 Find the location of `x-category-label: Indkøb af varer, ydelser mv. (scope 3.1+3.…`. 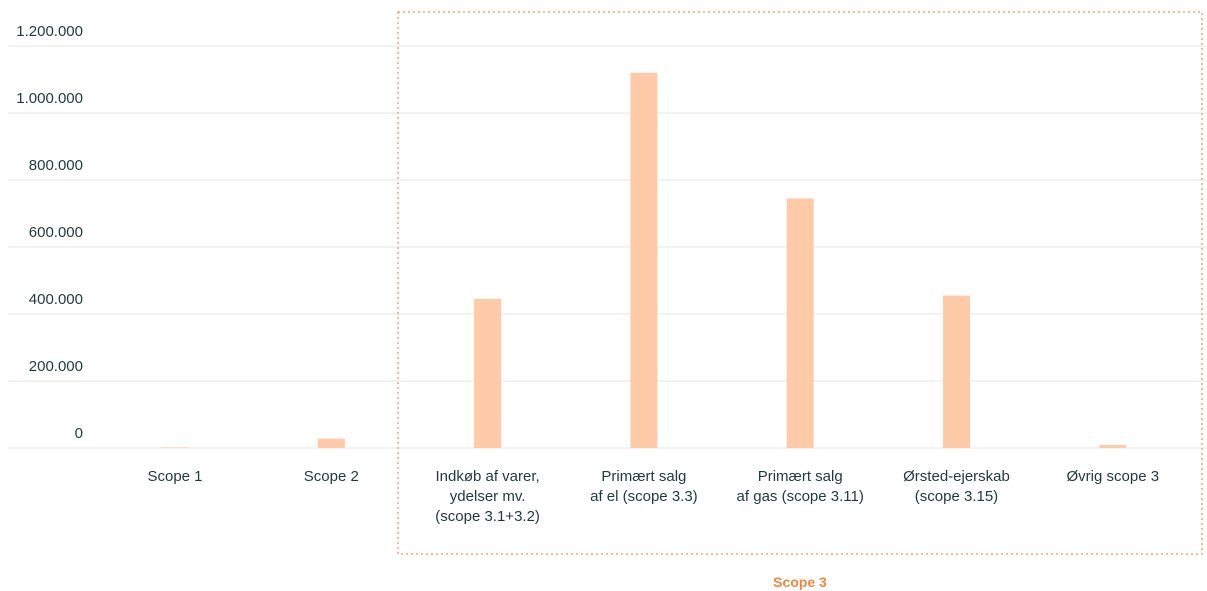

x-category-label: Indkøb af varer, ydelser mv. (scope 3.1+3.… is located at coordinates (487, 496).